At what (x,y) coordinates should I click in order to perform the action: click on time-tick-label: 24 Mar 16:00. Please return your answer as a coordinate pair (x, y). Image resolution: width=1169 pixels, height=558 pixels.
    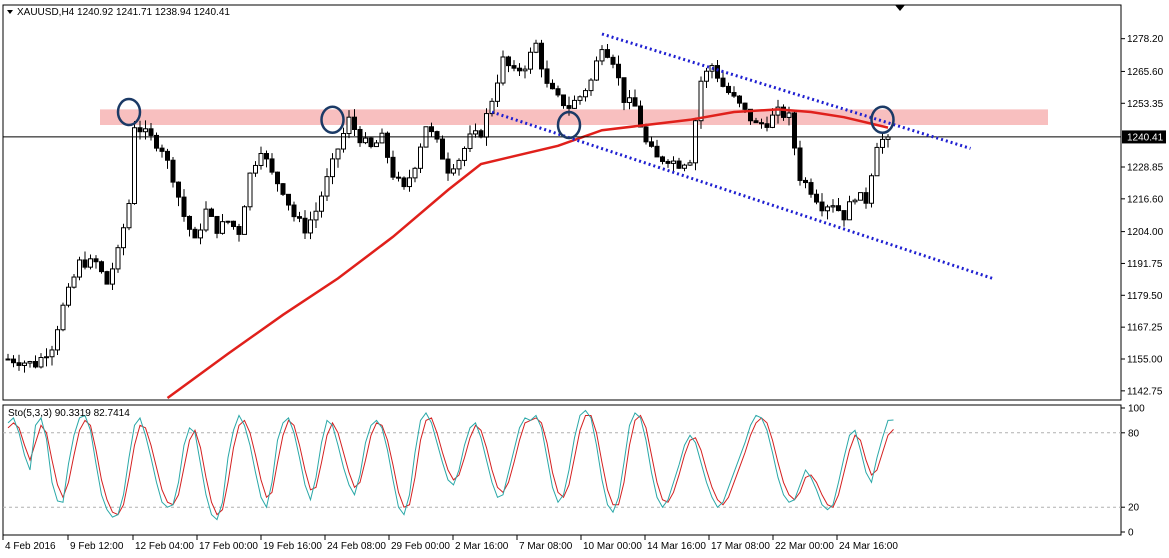
    Looking at the image, I should click on (868, 546).